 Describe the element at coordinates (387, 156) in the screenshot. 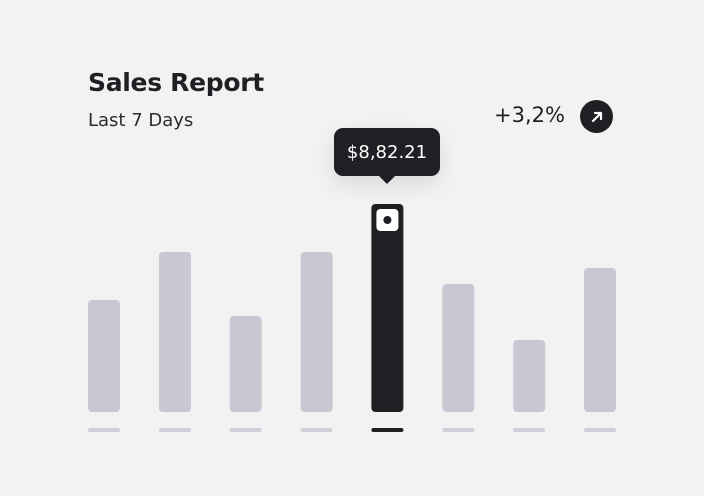

I see `value-tooltip: $8,82.21` at that location.